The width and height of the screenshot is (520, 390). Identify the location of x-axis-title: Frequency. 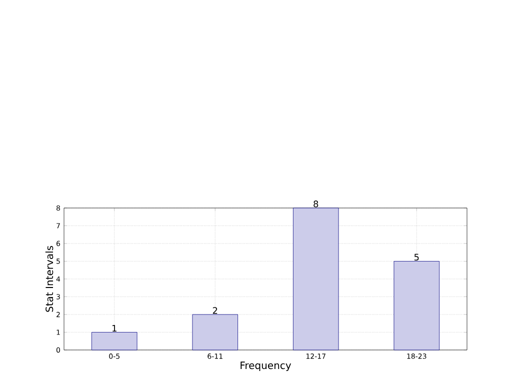
(266, 367).